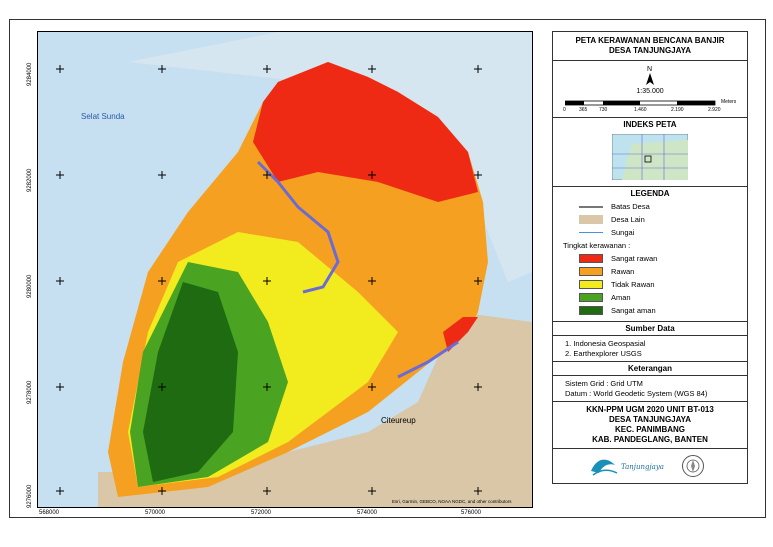 The width and height of the screenshot is (773, 547). What do you see at coordinates (583, 110) in the screenshot?
I see `scale-tick: 365` at bounding box center [583, 110].